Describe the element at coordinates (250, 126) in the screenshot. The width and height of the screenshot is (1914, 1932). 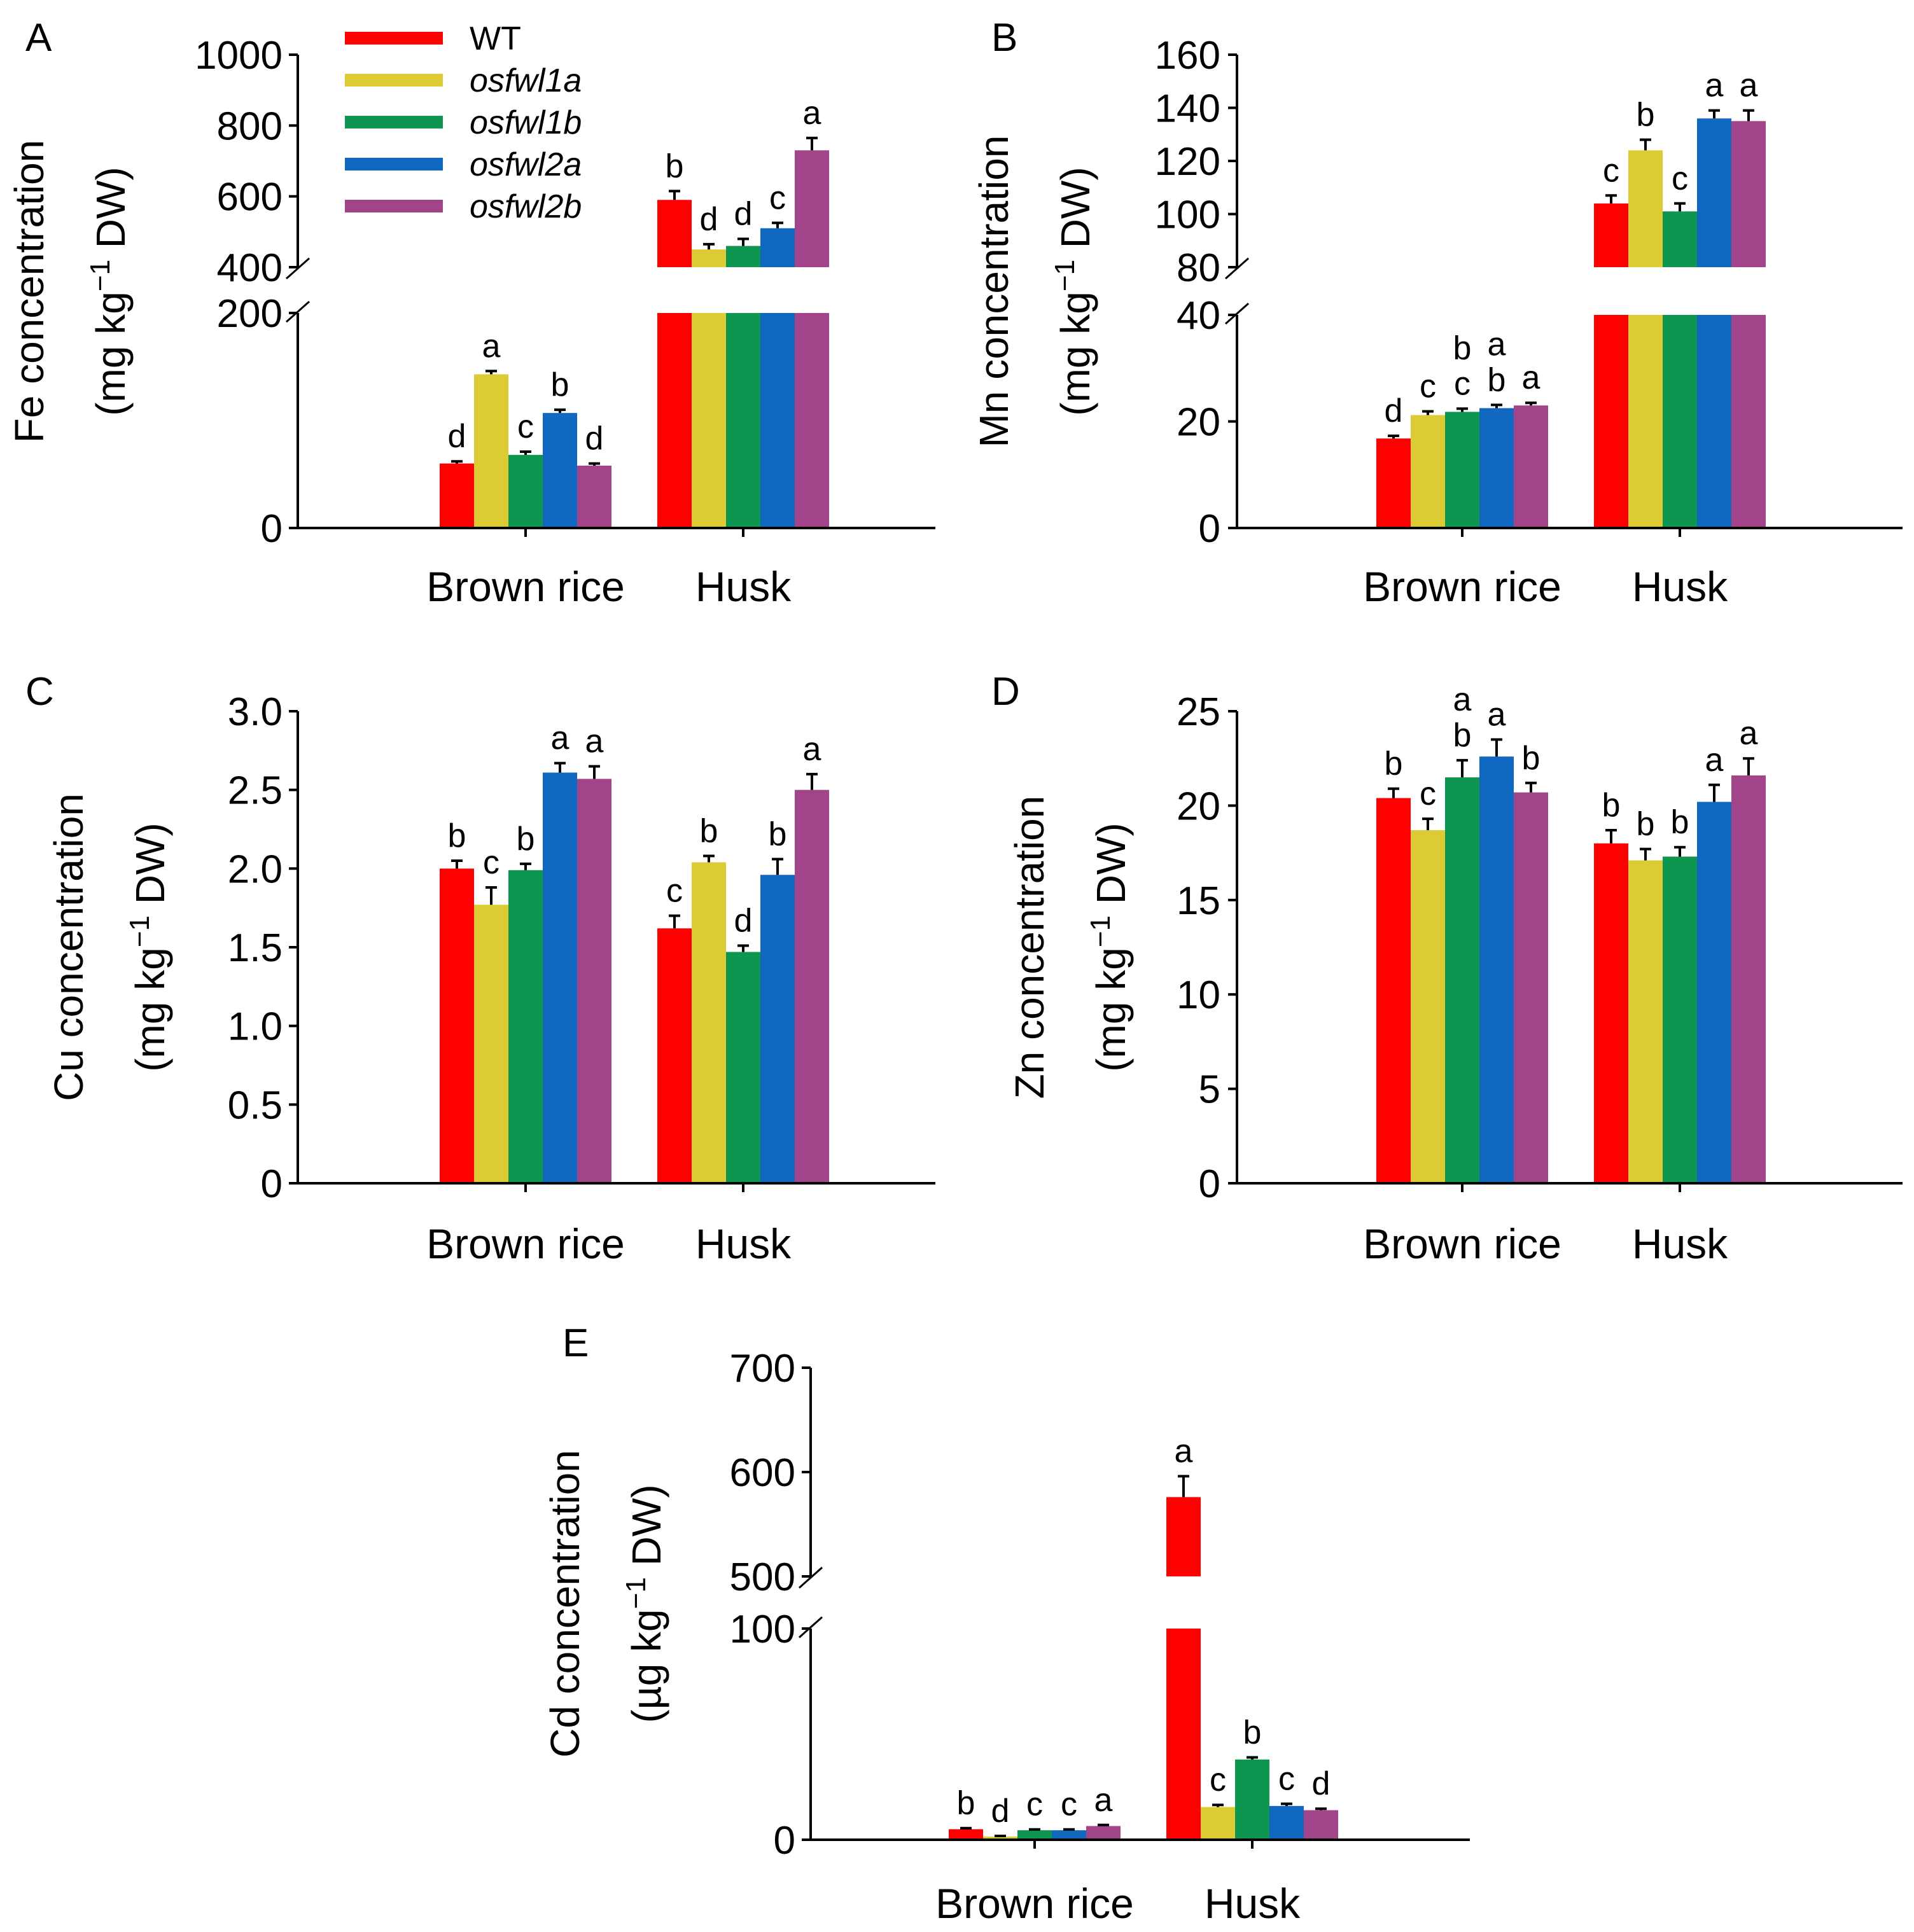
I see `y-tick-label: 800` at that location.